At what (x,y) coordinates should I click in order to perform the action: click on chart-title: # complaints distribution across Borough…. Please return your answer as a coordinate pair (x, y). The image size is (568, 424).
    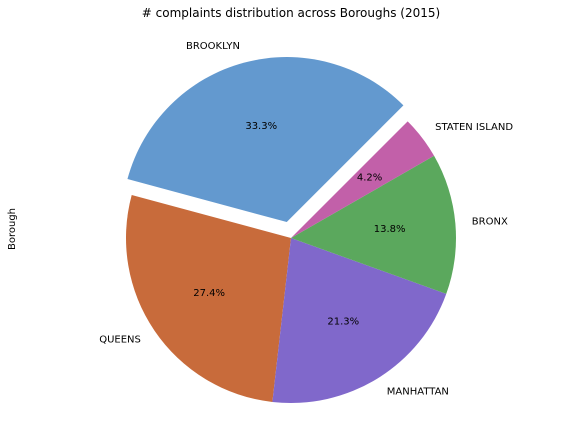
    Looking at the image, I should click on (291, 13).